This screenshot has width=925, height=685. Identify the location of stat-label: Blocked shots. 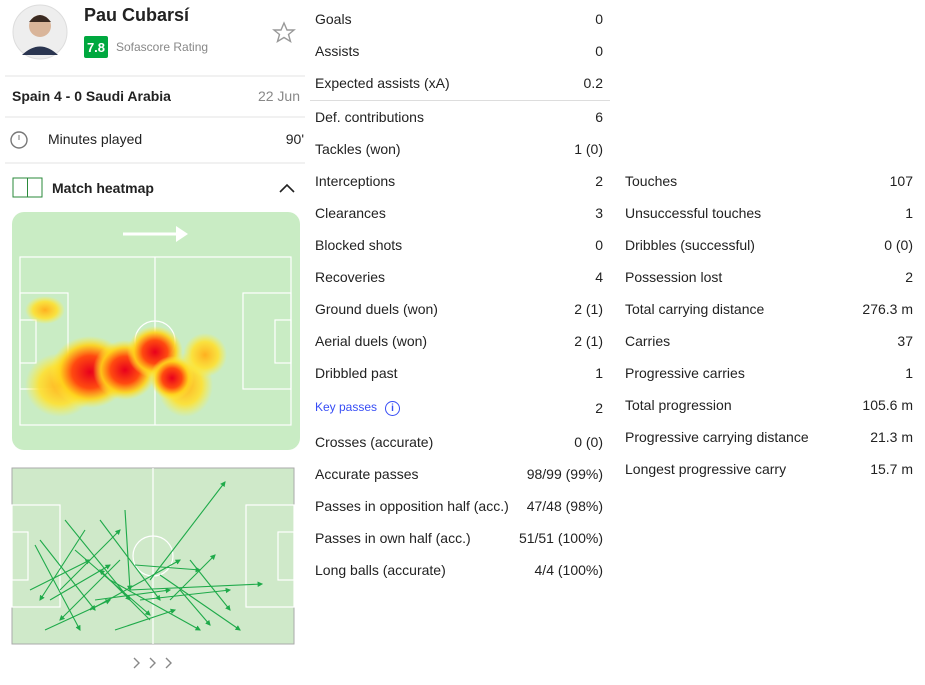
(359, 245).